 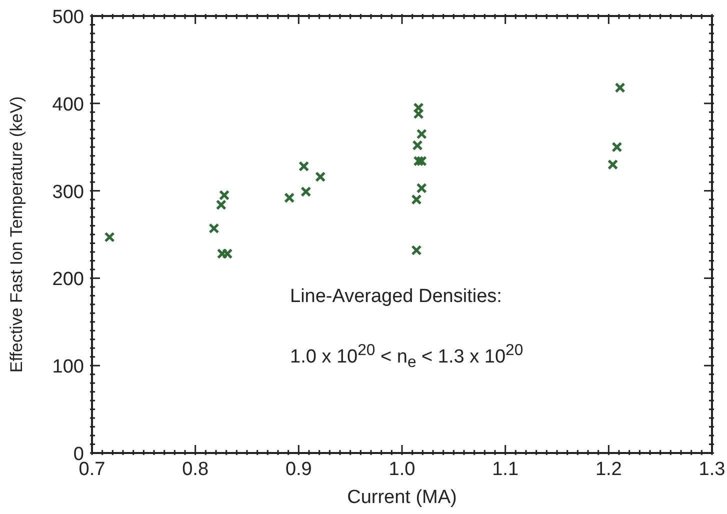 What do you see at coordinates (712, 469) in the screenshot?
I see `x-tick-label: 1.3` at bounding box center [712, 469].